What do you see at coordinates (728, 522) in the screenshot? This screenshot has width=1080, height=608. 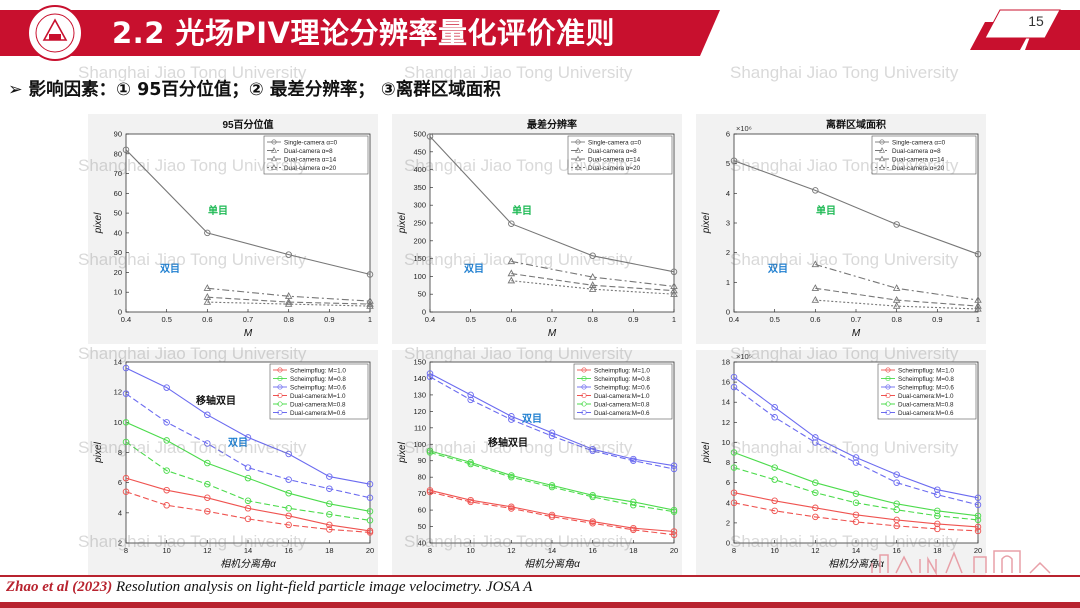 I see `y-tick-label: 2` at bounding box center [728, 522].